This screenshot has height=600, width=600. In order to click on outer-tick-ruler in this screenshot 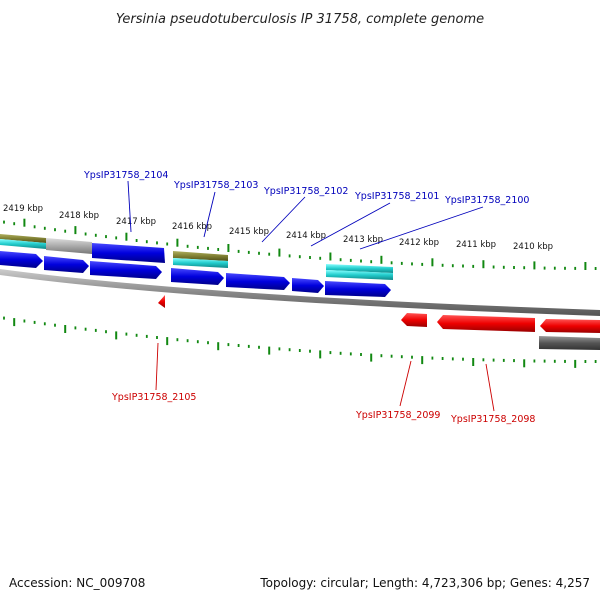, I will do `click(300, 244)`.